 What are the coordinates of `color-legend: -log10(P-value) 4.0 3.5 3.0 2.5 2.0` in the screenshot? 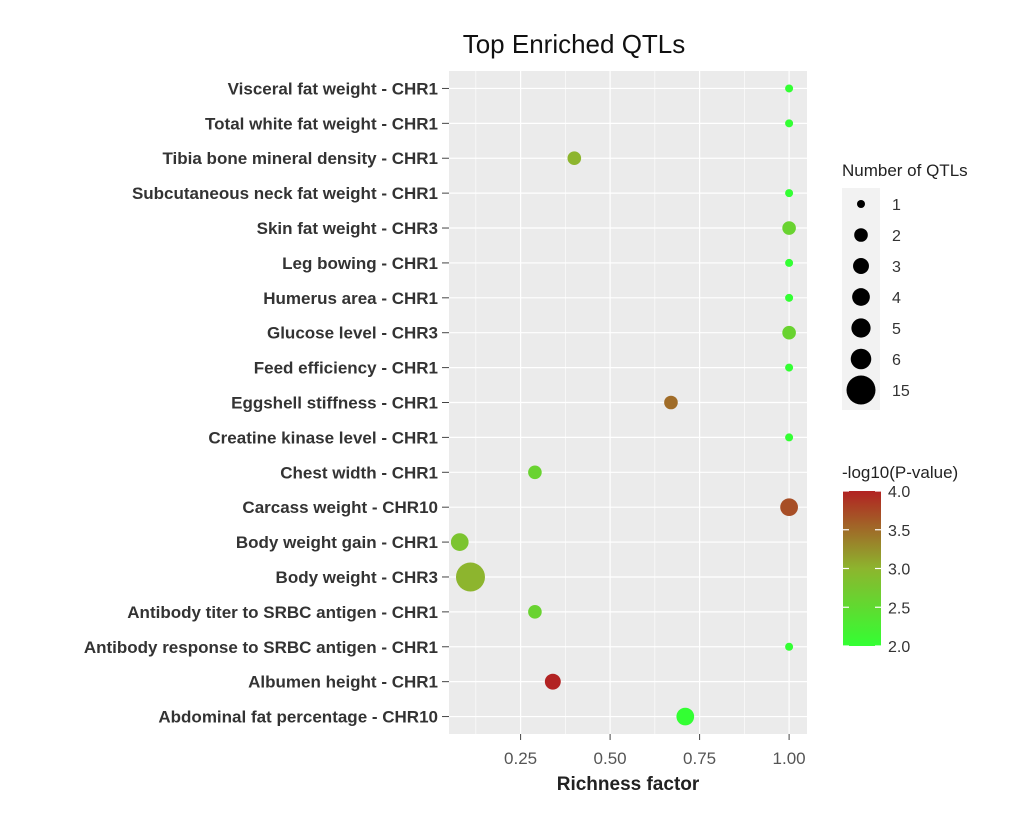 It's located at (900, 559).